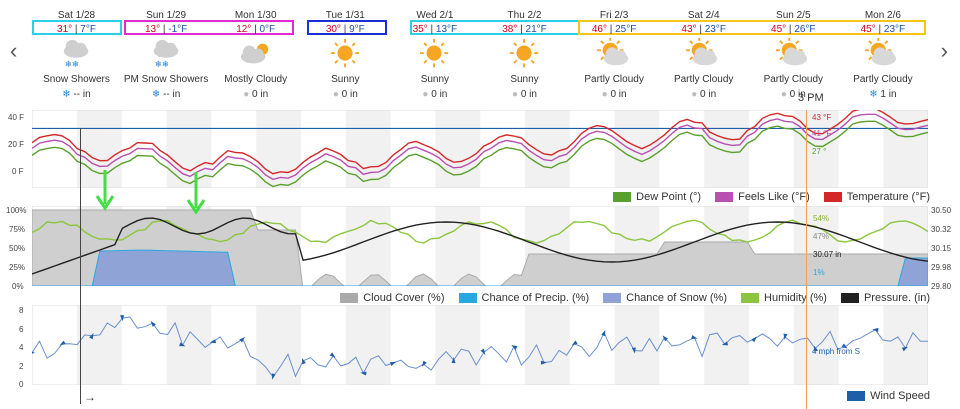 This screenshot has width=960, height=409. What do you see at coordinates (941, 229) in the screenshot?
I see `pressure-label-3032: 30.32` at bounding box center [941, 229].